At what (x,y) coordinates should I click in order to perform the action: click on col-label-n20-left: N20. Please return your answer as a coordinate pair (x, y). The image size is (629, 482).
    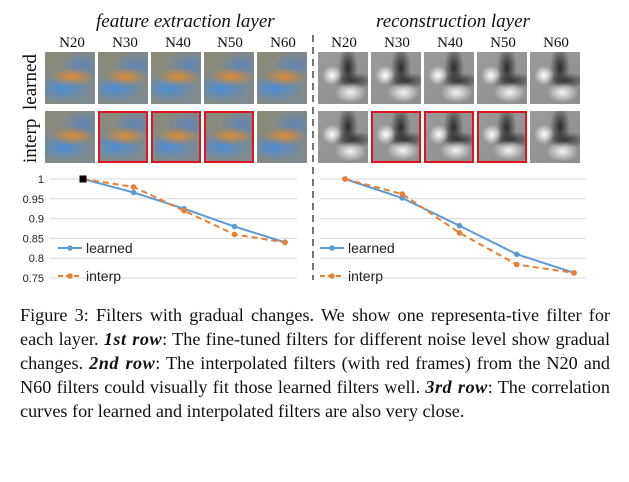
    Looking at the image, I should click on (72, 43).